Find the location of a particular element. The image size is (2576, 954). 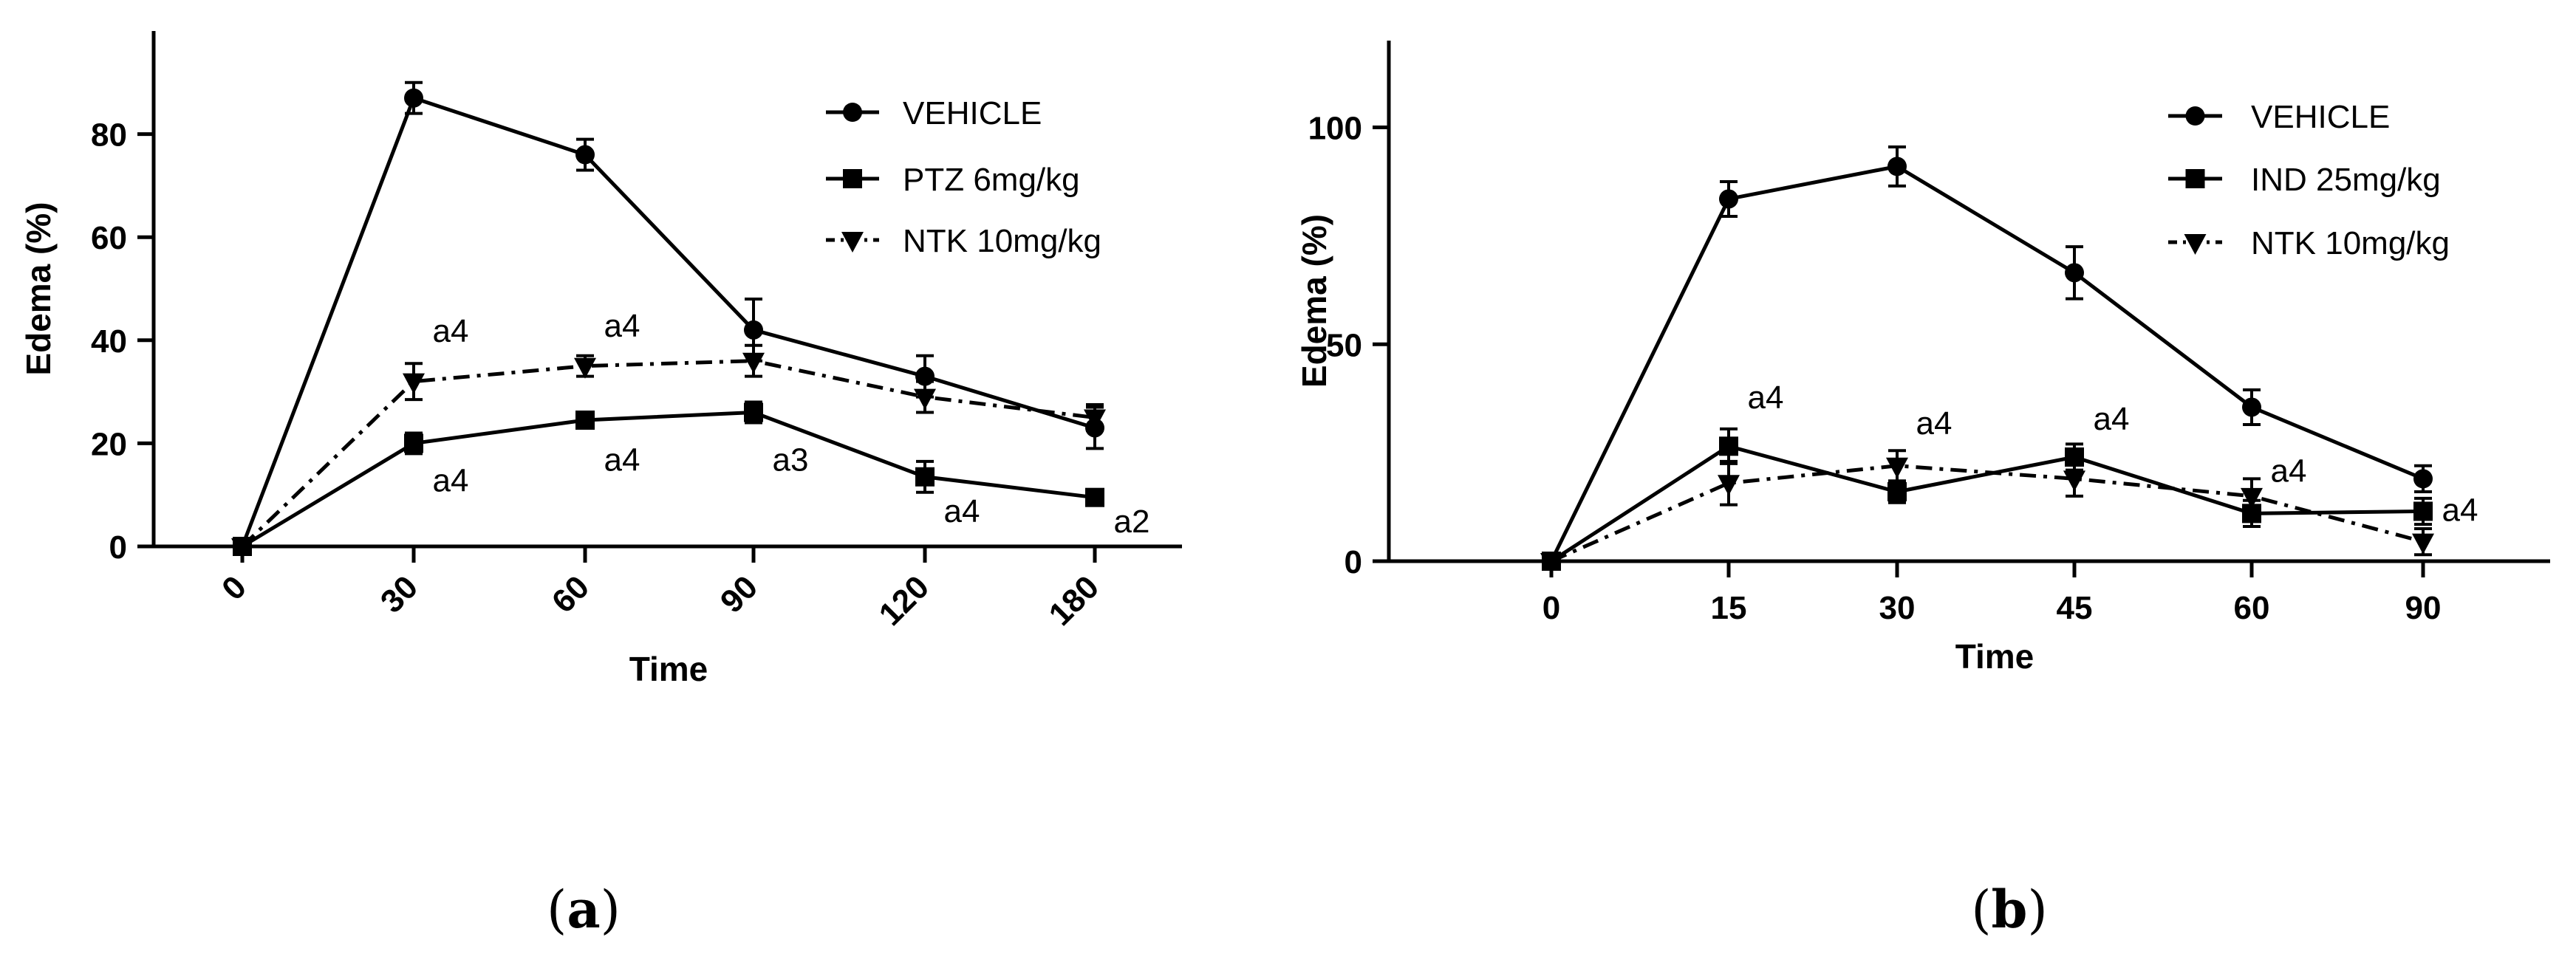

significance-label: a3 is located at coordinates (791, 460).